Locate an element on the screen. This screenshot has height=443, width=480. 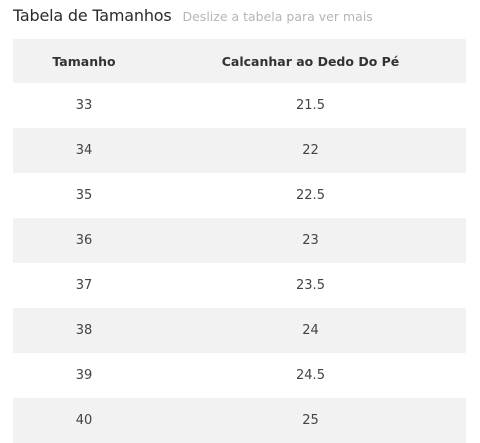
size-cell: 33 is located at coordinates (84, 105).